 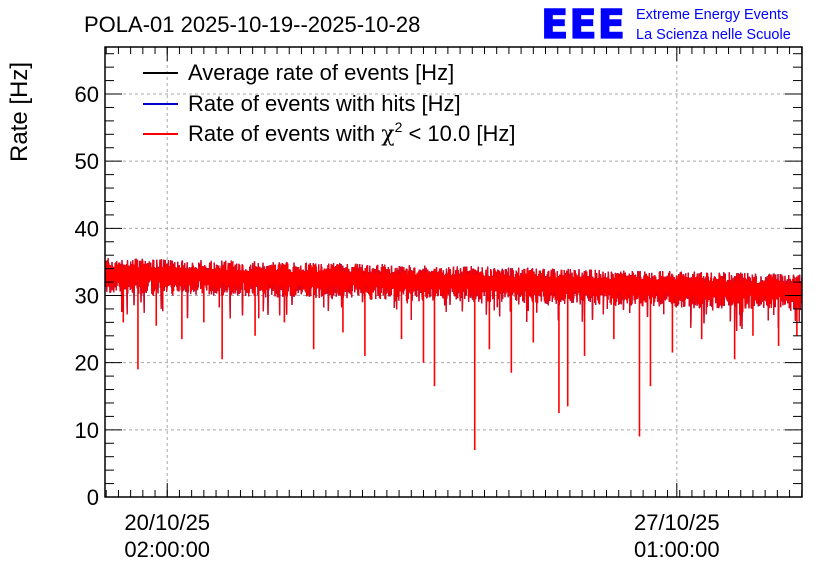 I want to click on y-tick-label: 10, so click(x=87, y=430).